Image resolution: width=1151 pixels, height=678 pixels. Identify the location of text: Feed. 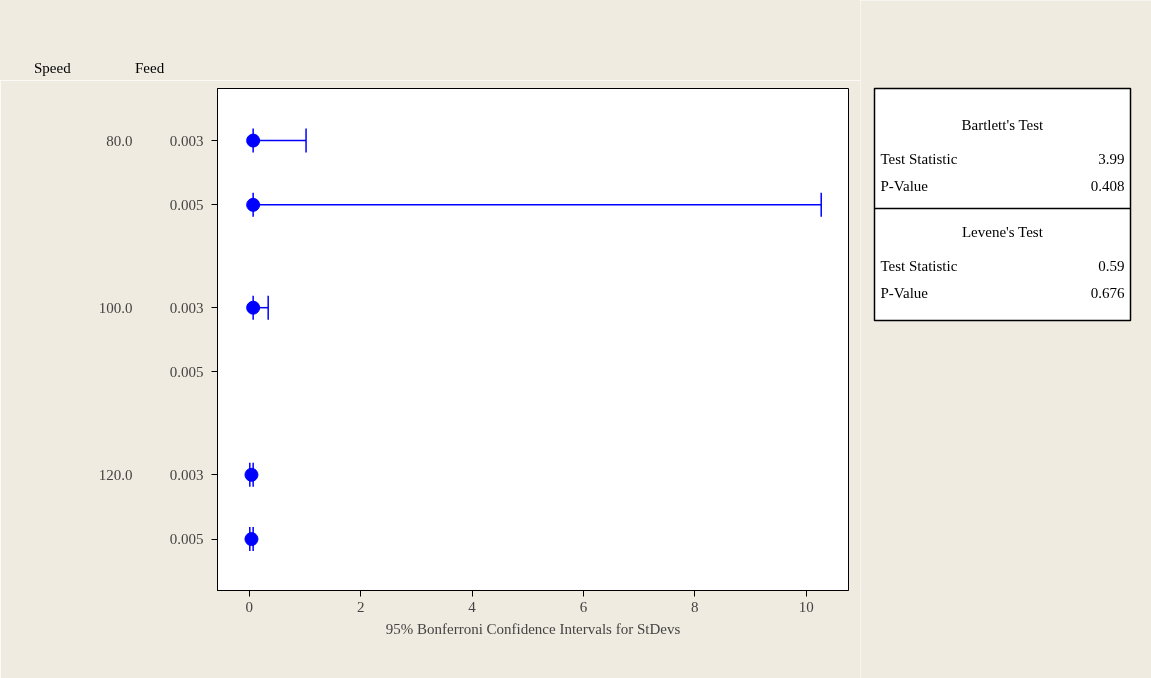
(150, 68).